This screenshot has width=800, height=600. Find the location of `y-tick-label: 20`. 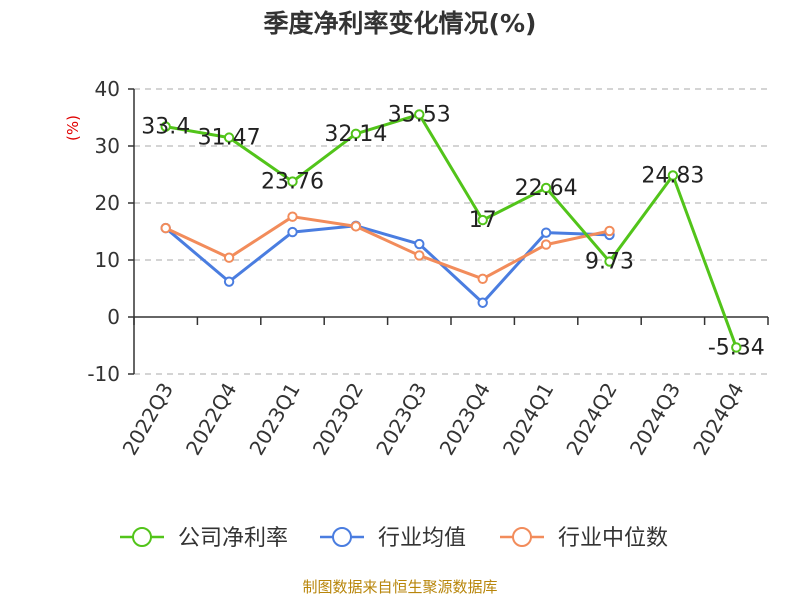

y-tick-label: 20 is located at coordinates (107, 203).